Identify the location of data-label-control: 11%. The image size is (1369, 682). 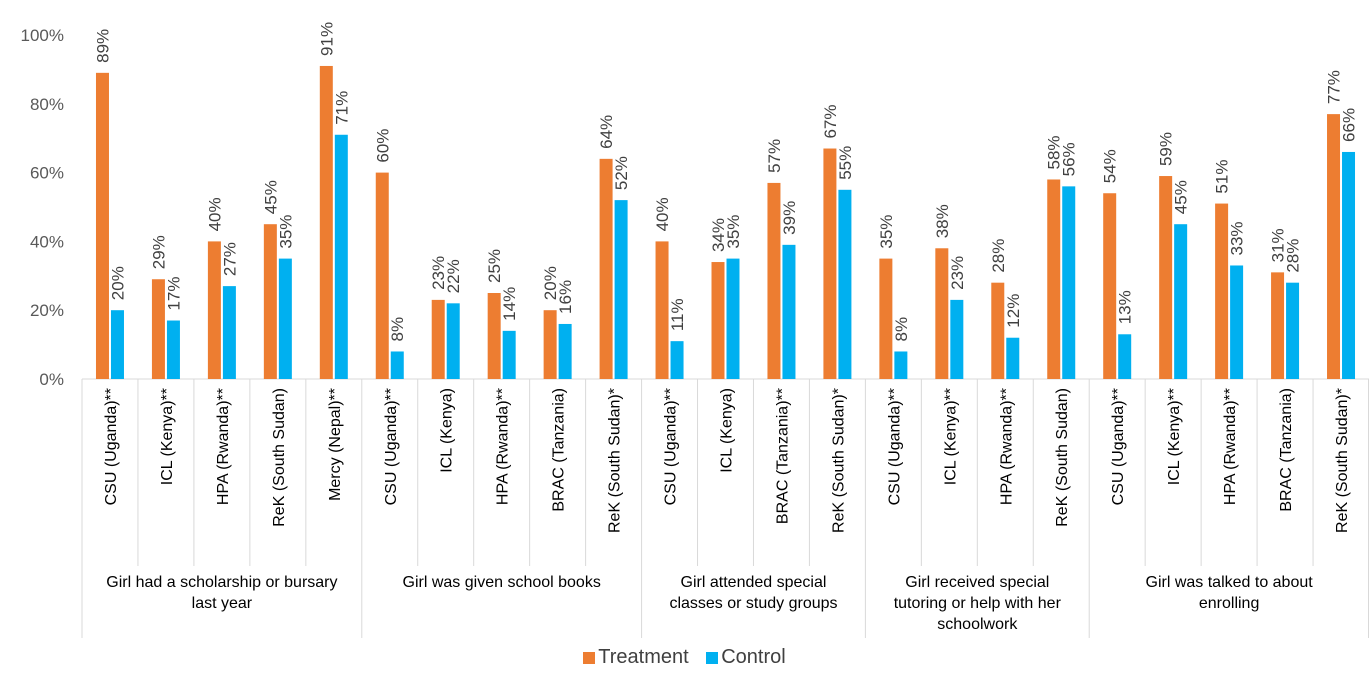
(677, 314).